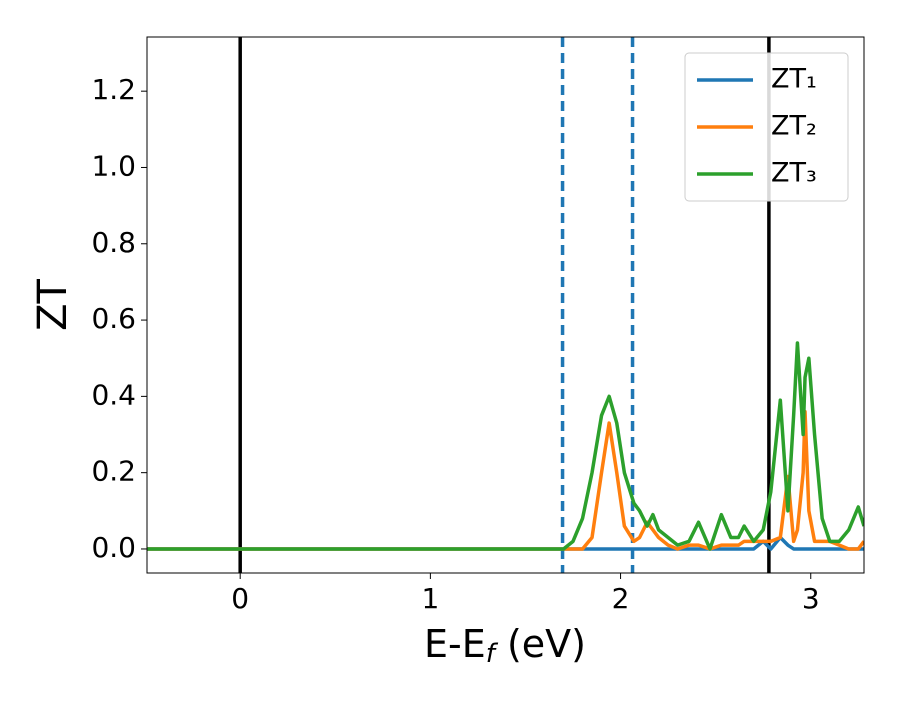 The image size is (900, 704). I want to click on data-line, so click(505, 543).